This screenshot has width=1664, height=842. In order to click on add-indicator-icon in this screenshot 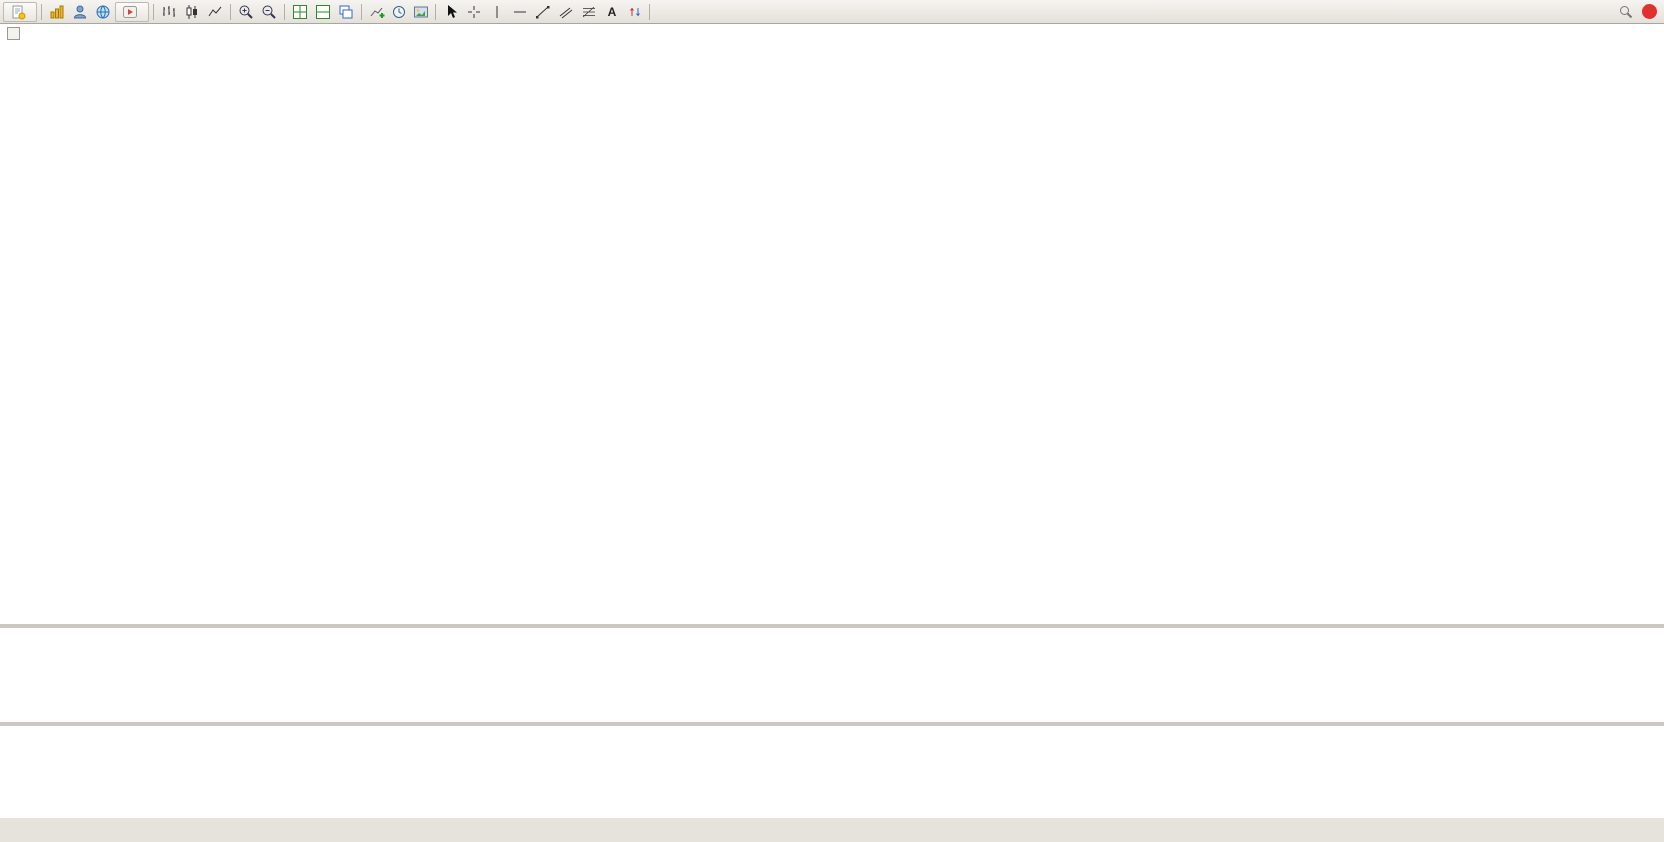, I will do `click(377, 12)`.